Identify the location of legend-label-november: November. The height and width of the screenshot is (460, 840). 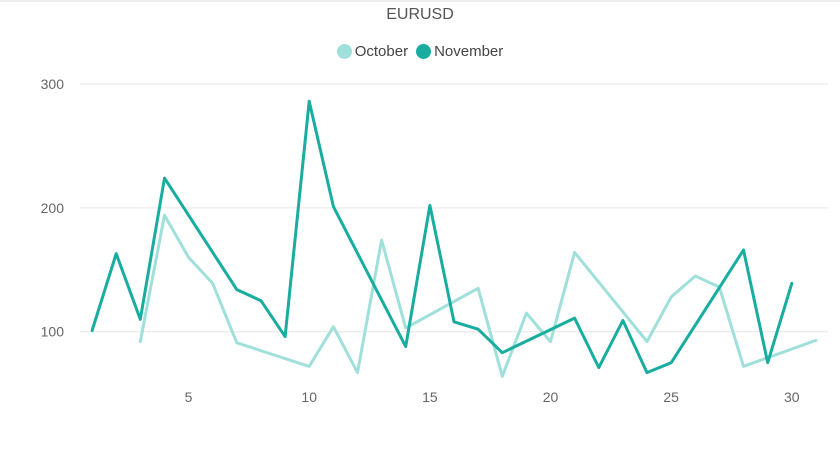
(469, 51).